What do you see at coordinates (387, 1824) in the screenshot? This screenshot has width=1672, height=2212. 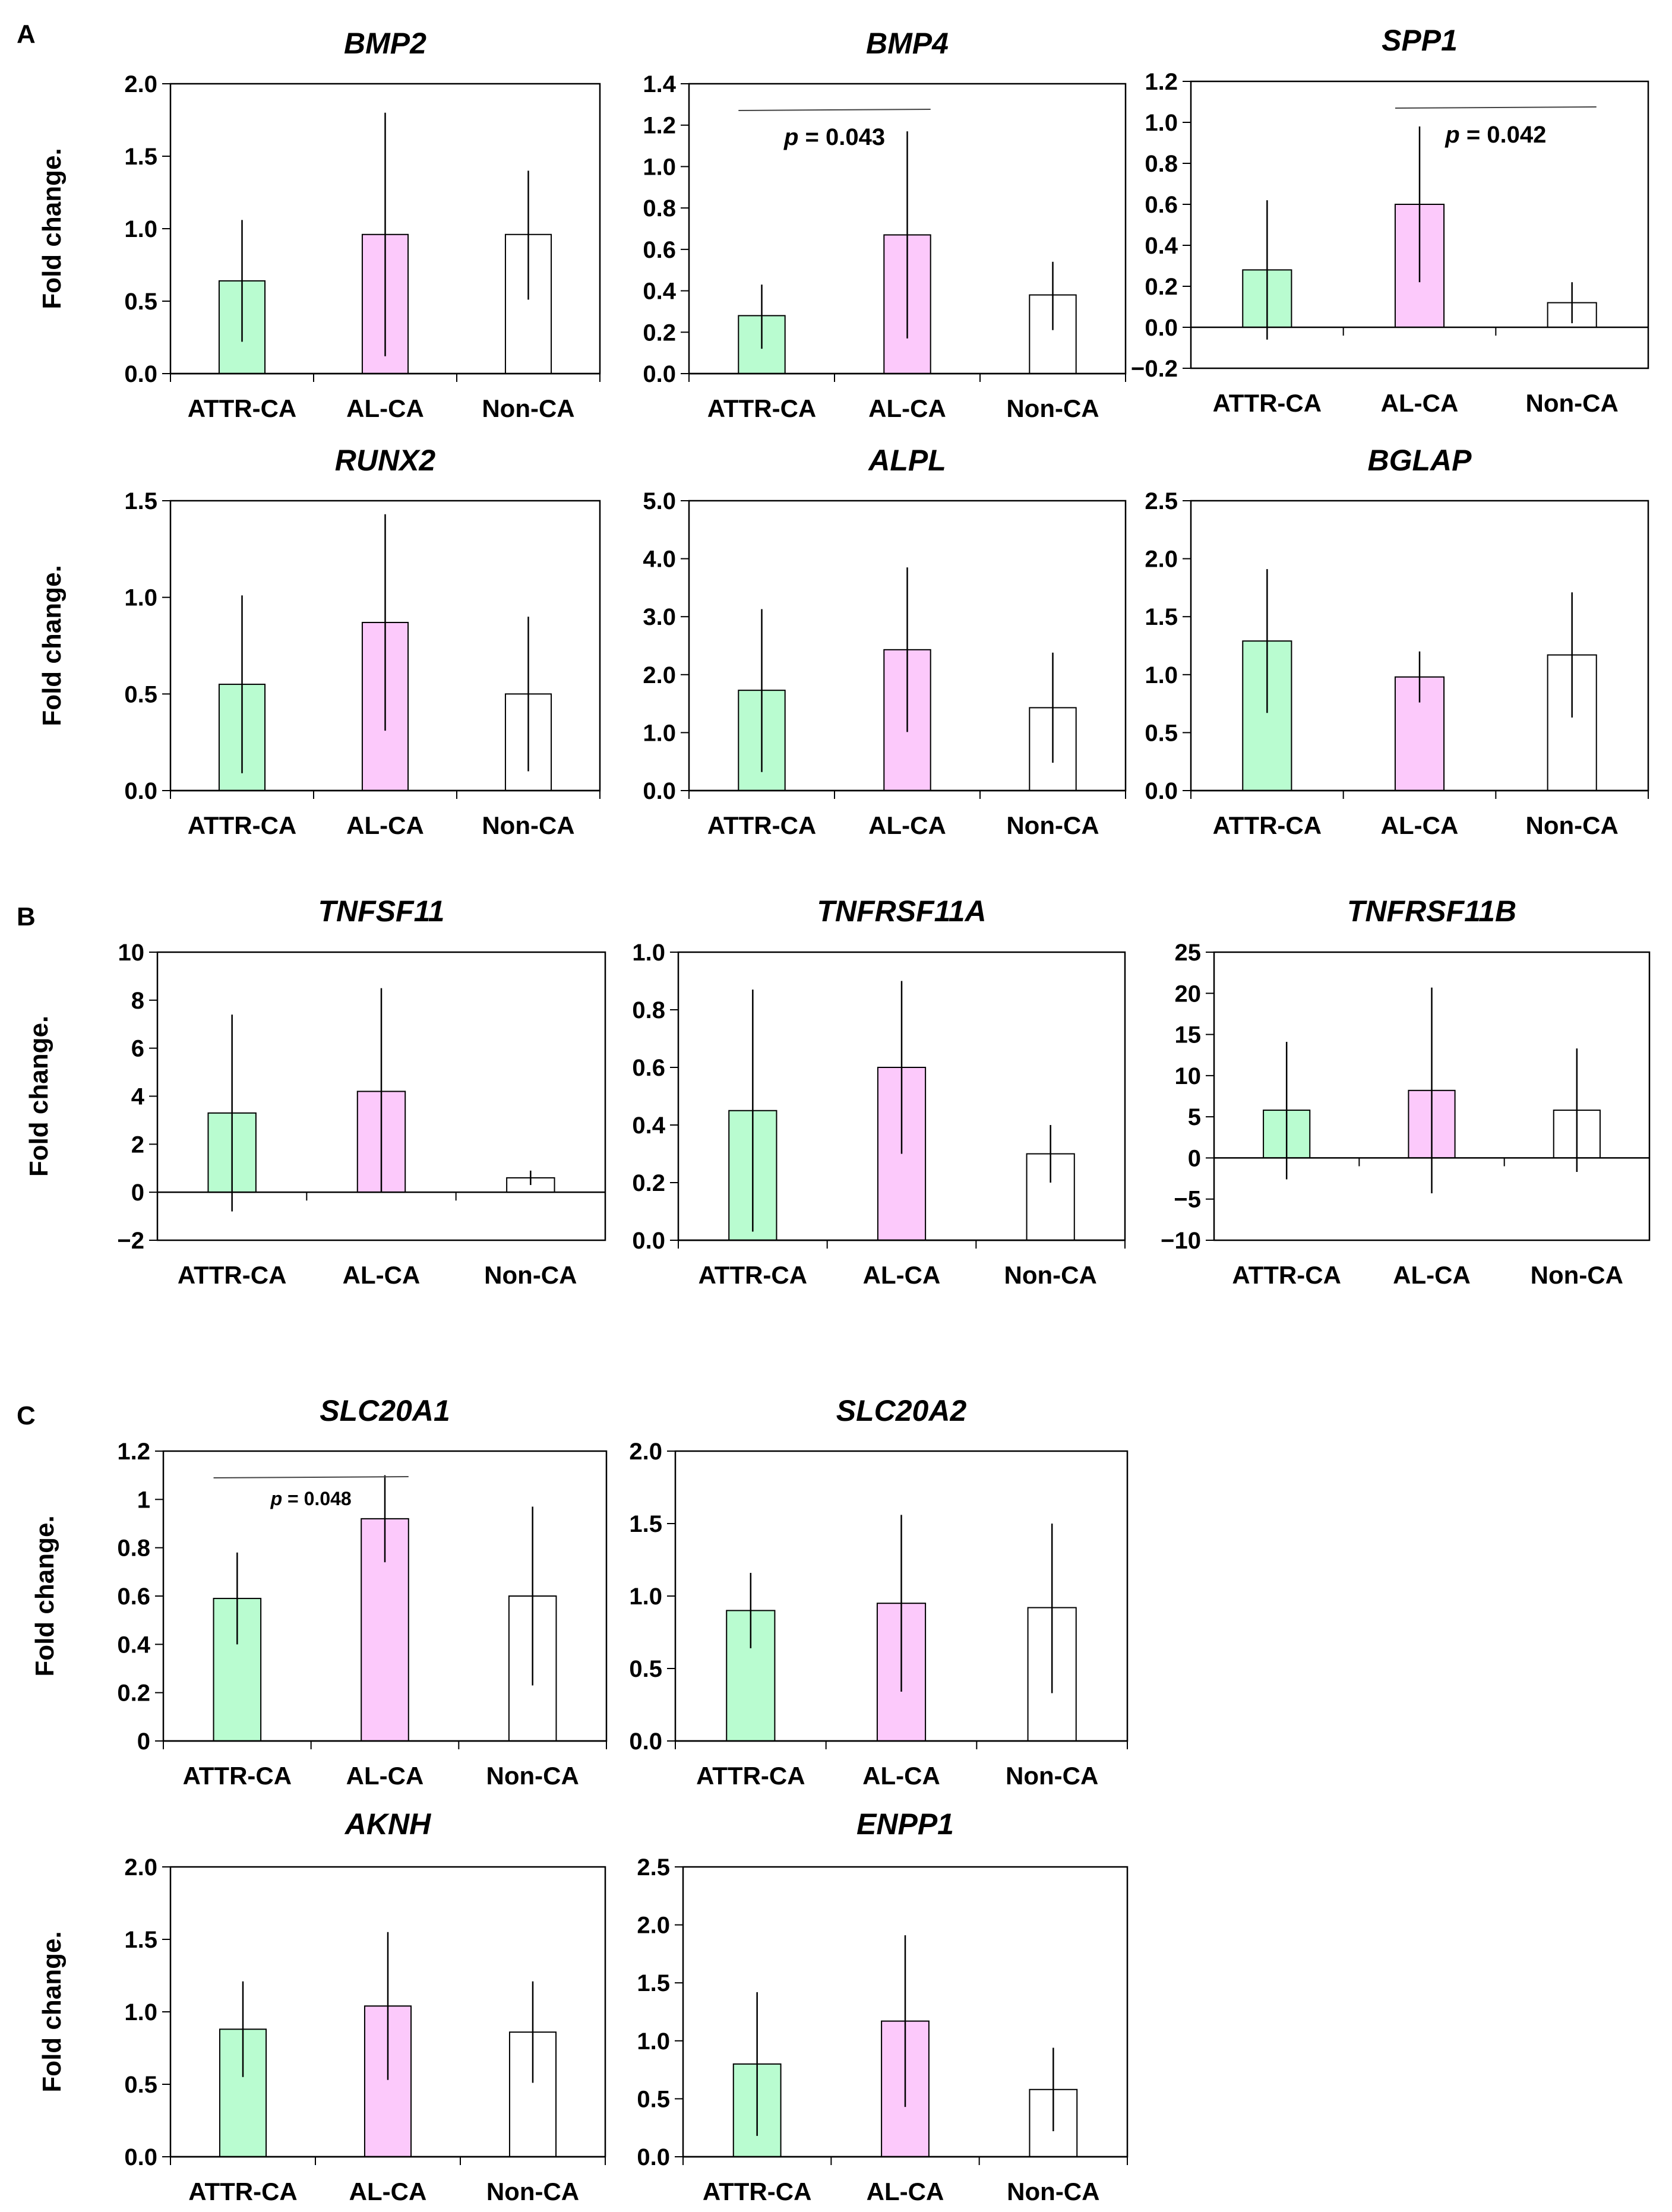 I see `chart-title: AKNH` at bounding box center [387, 1824].